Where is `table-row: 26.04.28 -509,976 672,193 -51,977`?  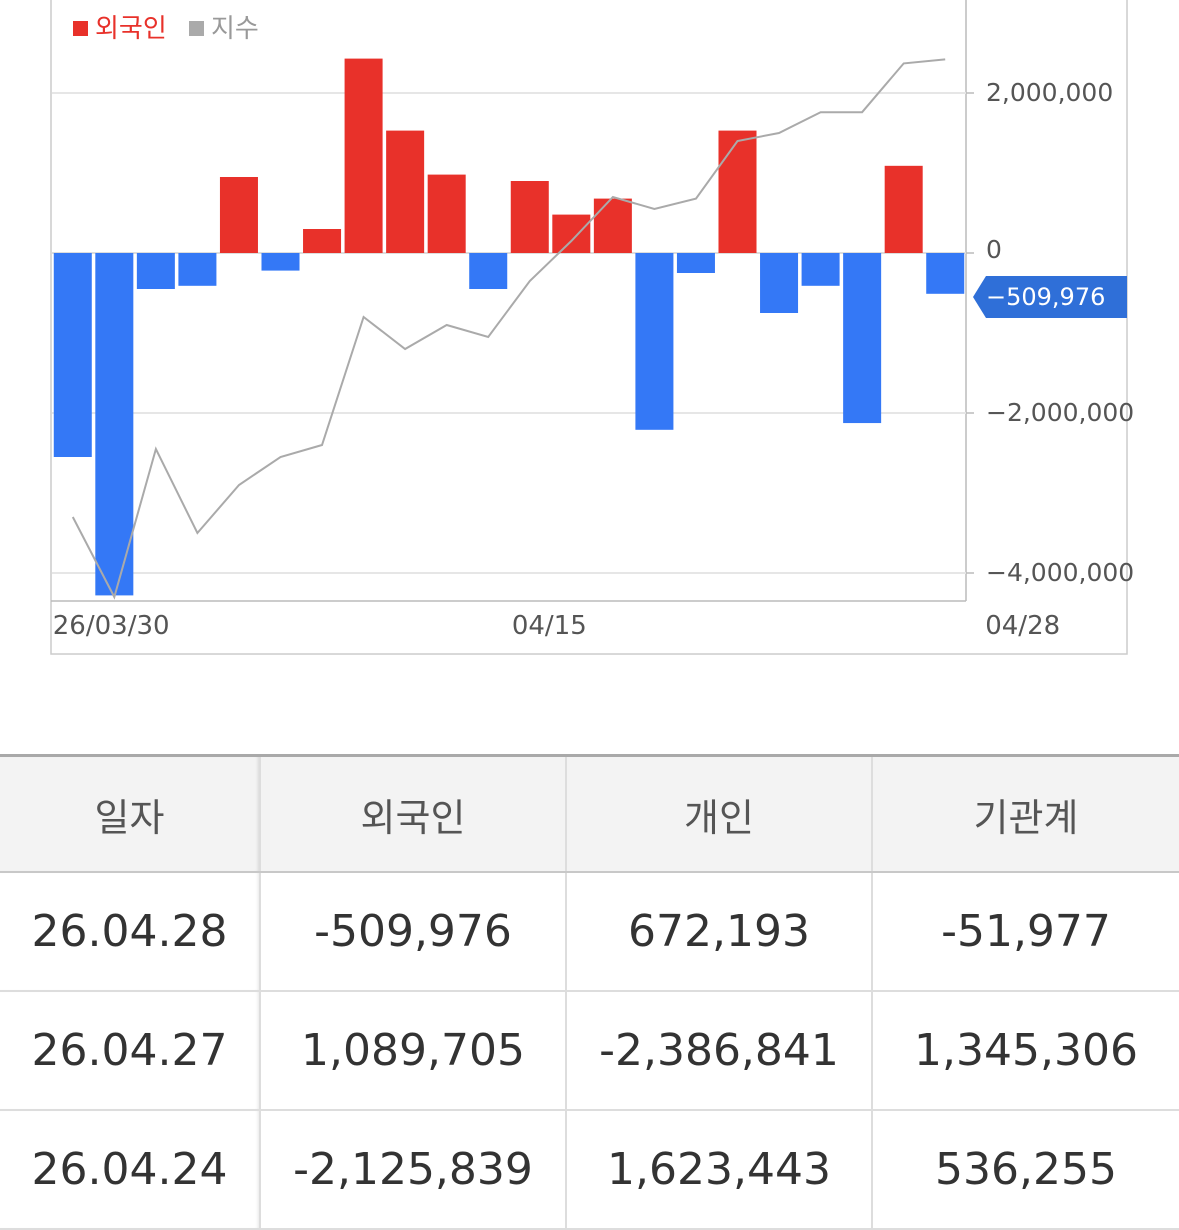
table-row: 26.04.28 -509,976 672,193 -51,977 is located at coordinates (589, 932).